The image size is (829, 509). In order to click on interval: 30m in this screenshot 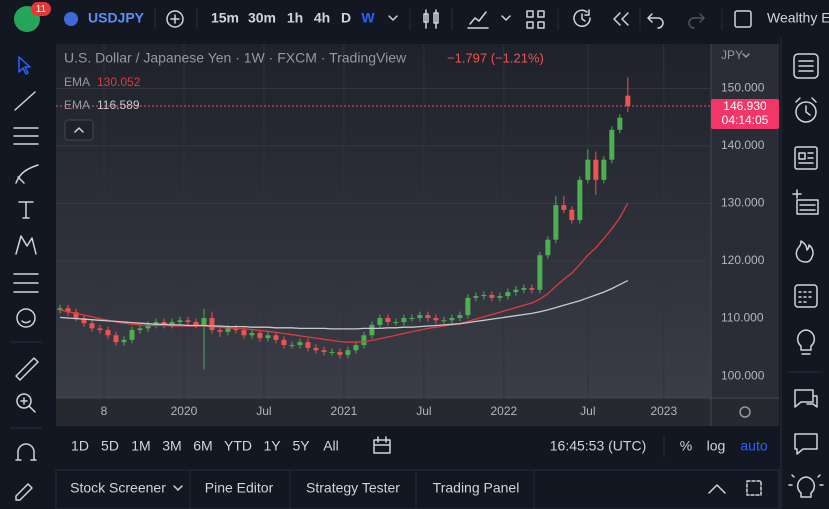, I will do `click(262, 18)`.